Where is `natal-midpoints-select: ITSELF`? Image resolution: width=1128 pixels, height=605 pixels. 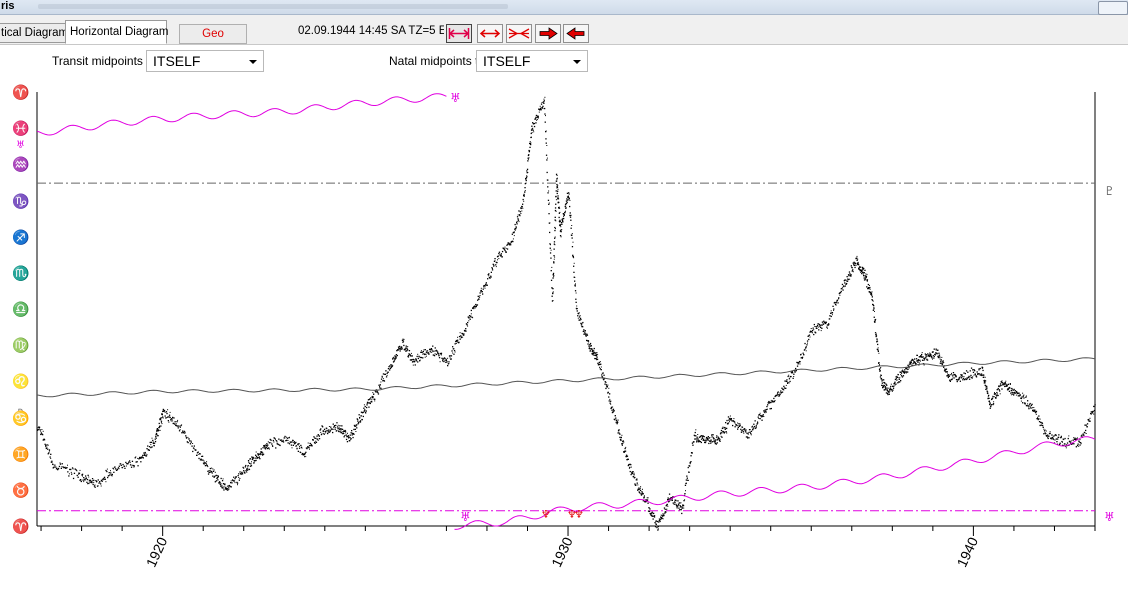
natal-midpoints-select: ITSELF is located at coordinates (532, 61).